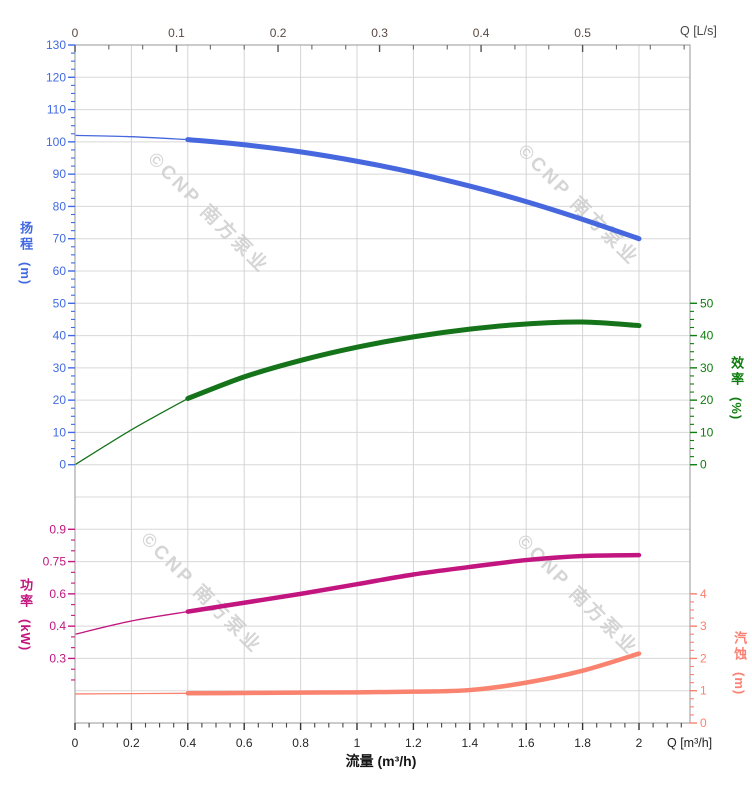  What do you see at coordinates (379, 33) in the screenshot?
I see `tick-label-top: 0.3` at bounding box center [379, 33].